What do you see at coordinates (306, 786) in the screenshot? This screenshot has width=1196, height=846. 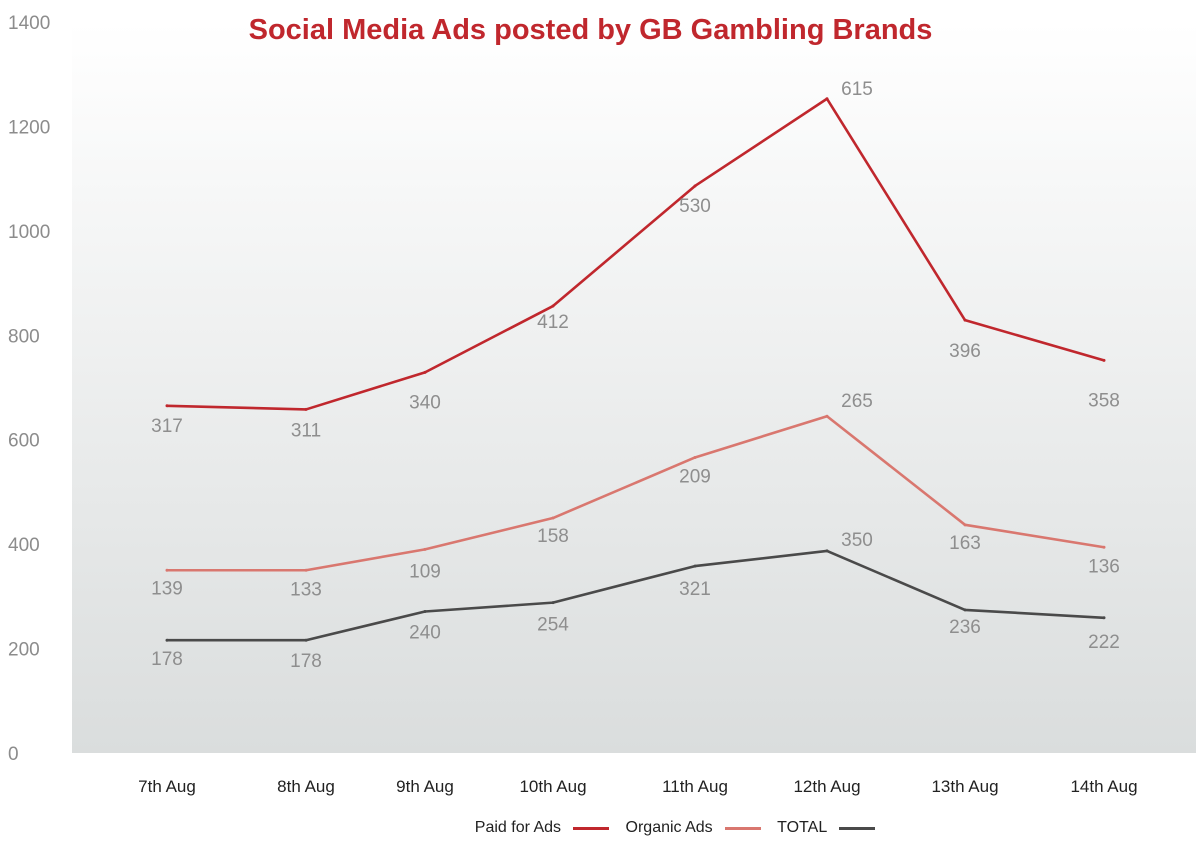 I see `x-tick-label: 8th Aug` at bounding box center [306, 786].